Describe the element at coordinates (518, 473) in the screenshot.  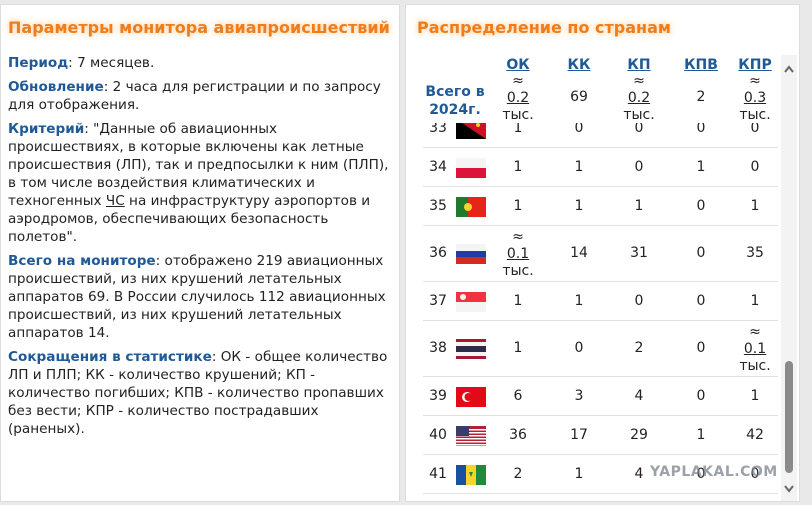
I see `cell: 2` at that location.